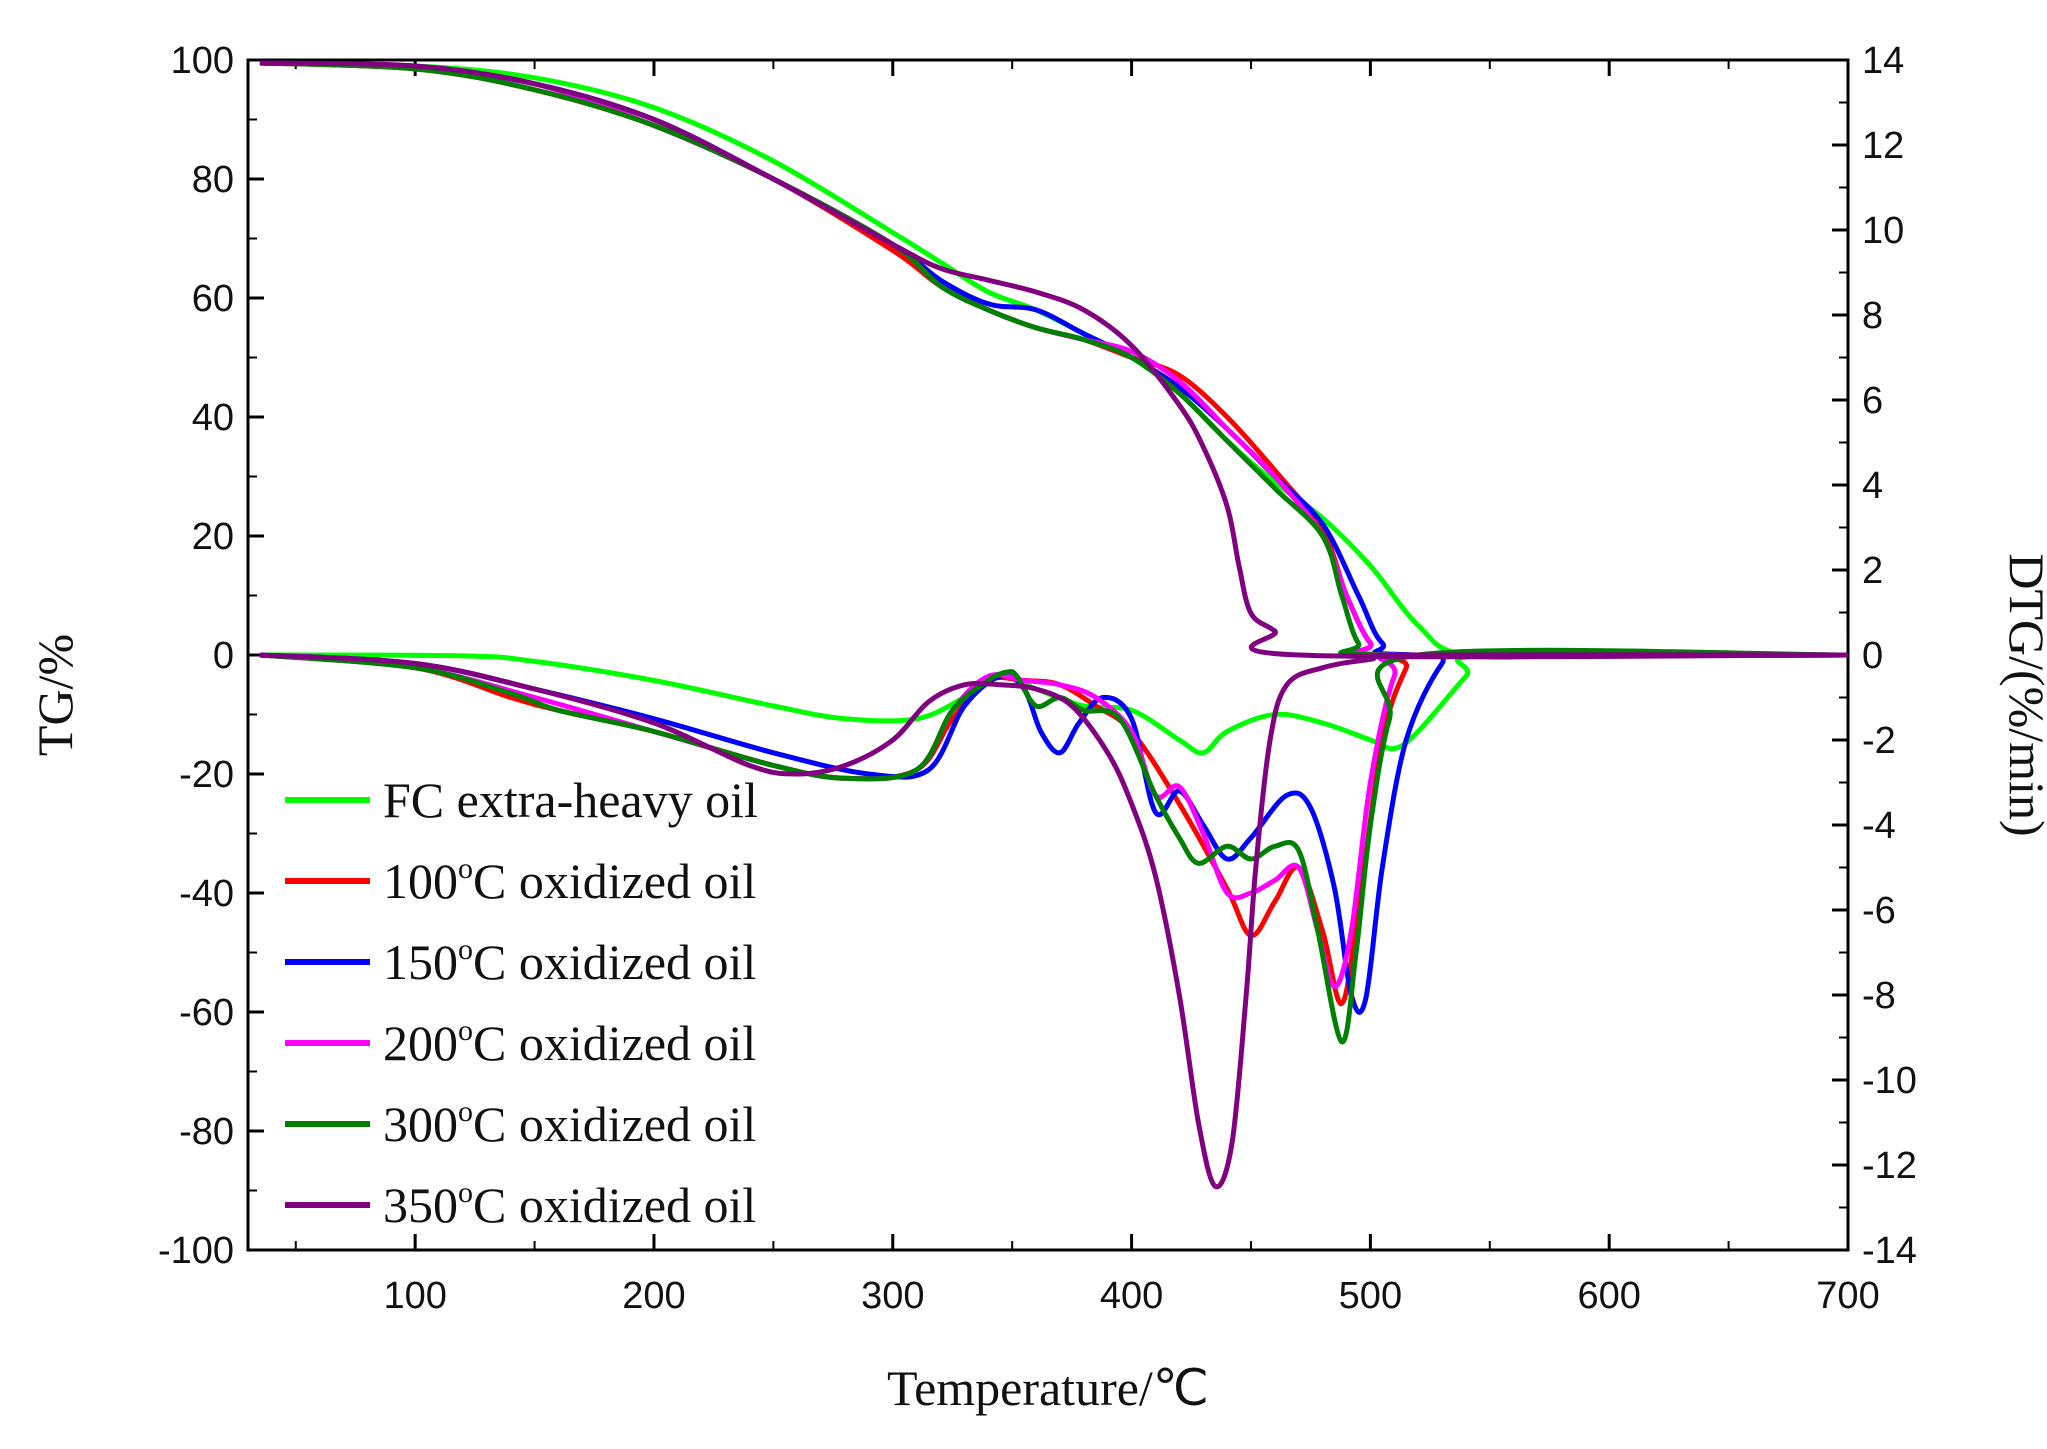 The height and width of the screenshot is (1449, 2047). Describe the element at coordinates (1608, 1296) in the screenshot. I see `x-tick-label: 600` at that location.